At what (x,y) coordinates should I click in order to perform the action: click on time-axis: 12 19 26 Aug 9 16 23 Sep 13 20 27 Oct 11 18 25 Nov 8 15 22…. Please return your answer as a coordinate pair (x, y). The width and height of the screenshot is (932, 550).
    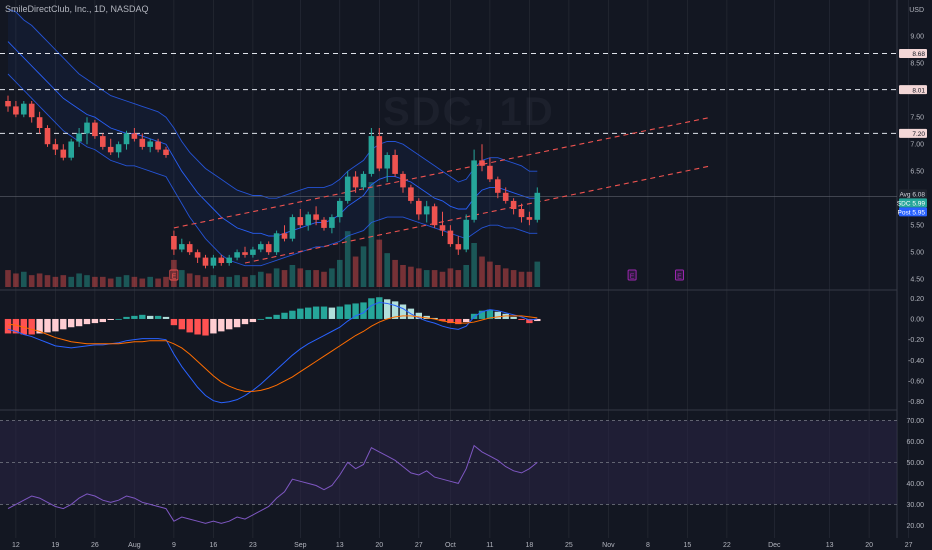
    Looking at the image, I should click on (462, 545).